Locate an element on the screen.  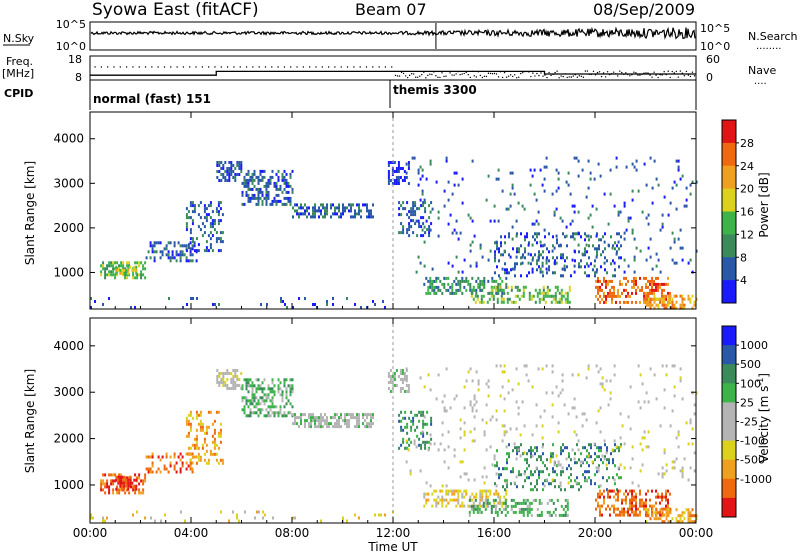
colorbar-tick-label: 16 is located at coordinates (747, 212).